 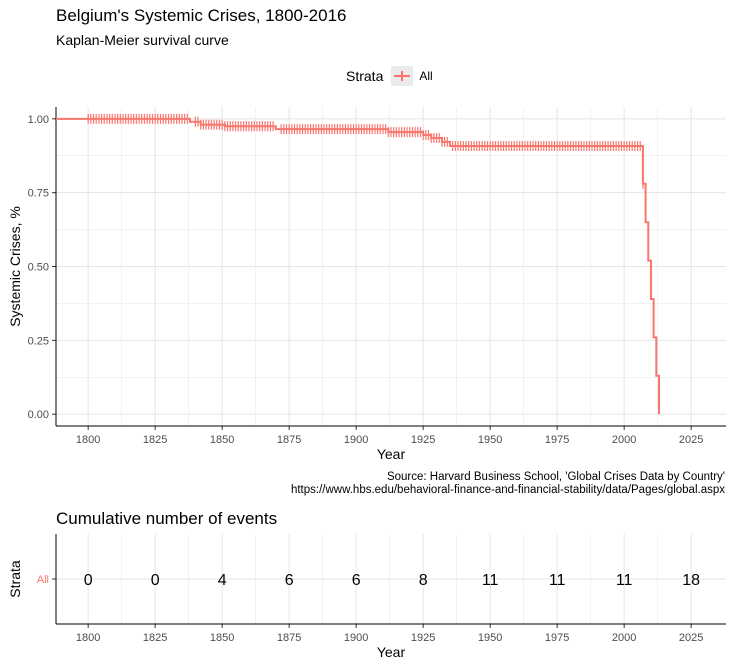 I want to click on legend: Strata All, so click(x=389, y=76).